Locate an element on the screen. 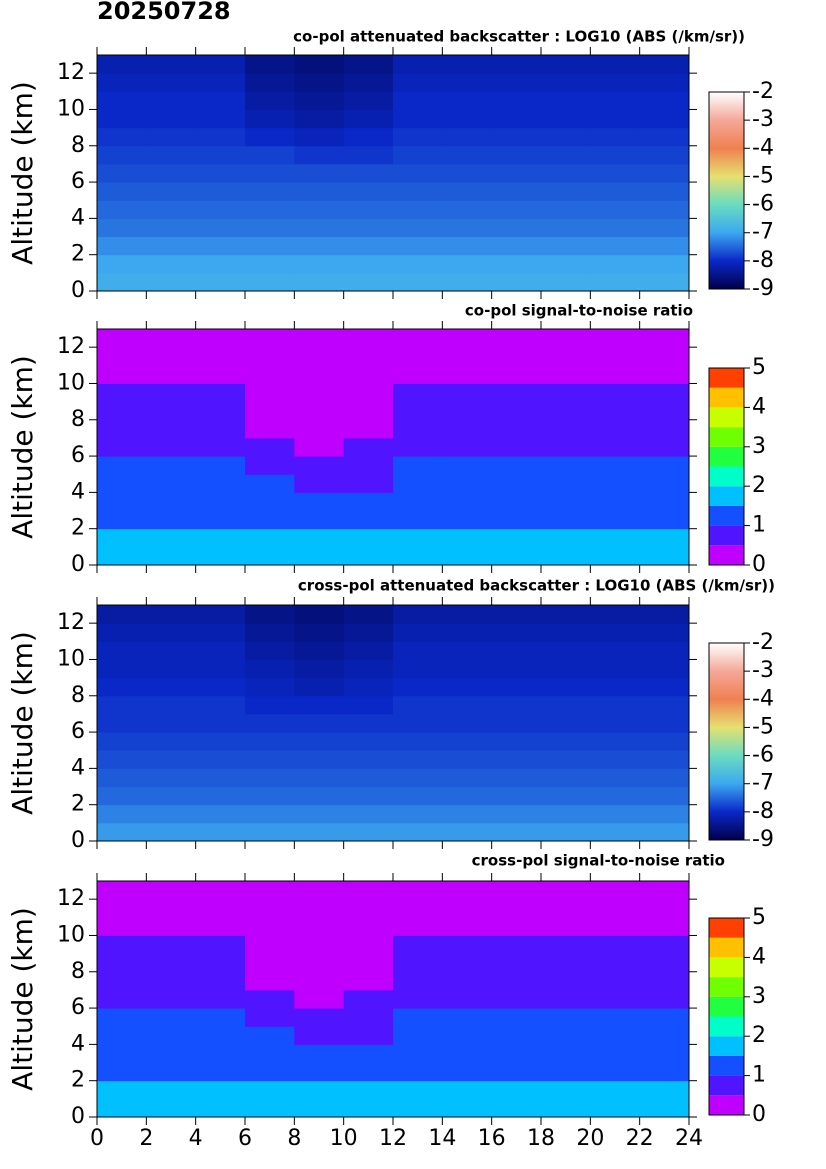 This screenshot has width=826, height=1169. colorbar-tick-label: -6 is located at coordinates (763, 204).